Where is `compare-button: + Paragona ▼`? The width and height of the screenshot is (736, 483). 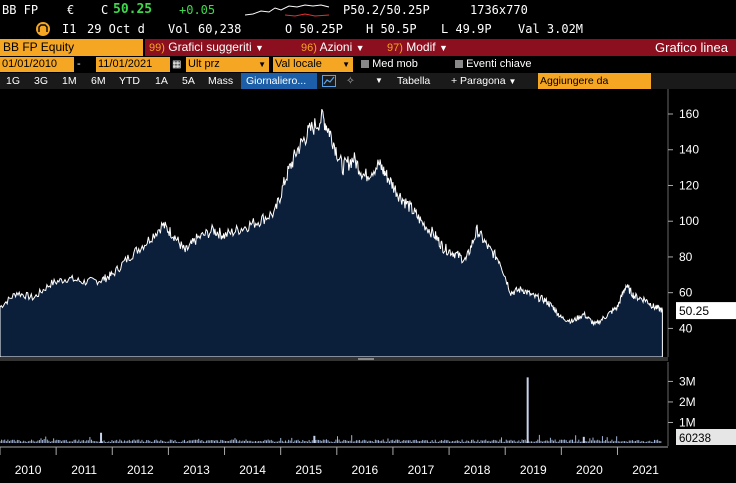
compare-button: + Paragona ▼ is located at coordinates (484, 81).